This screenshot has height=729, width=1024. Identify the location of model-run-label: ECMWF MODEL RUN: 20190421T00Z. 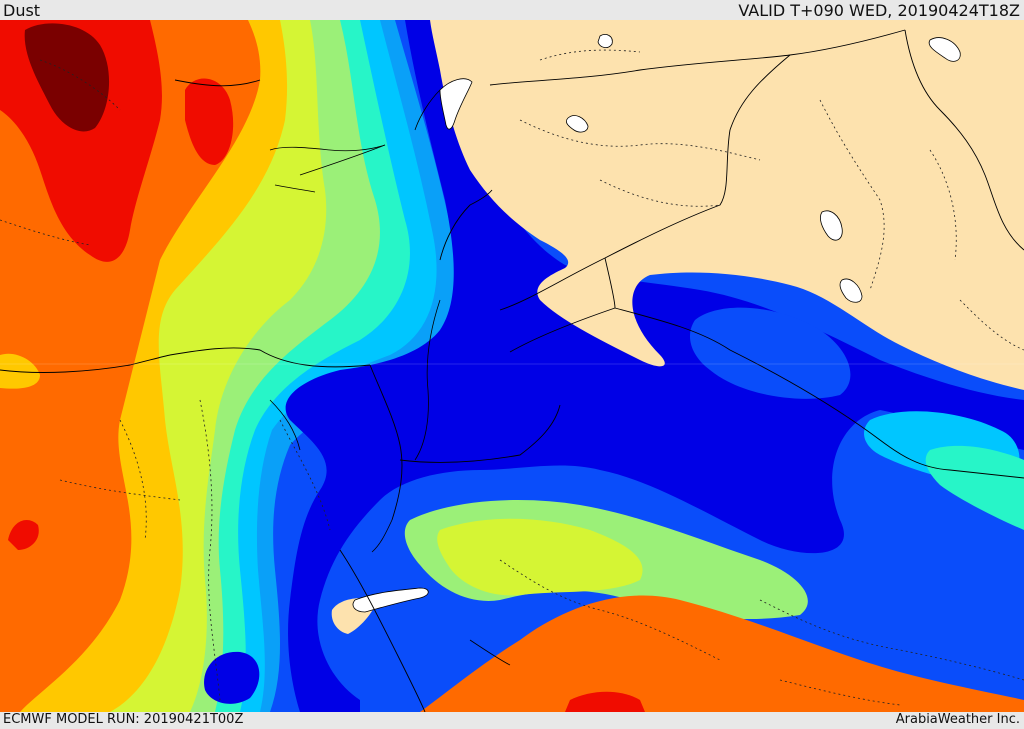
(123, 719).